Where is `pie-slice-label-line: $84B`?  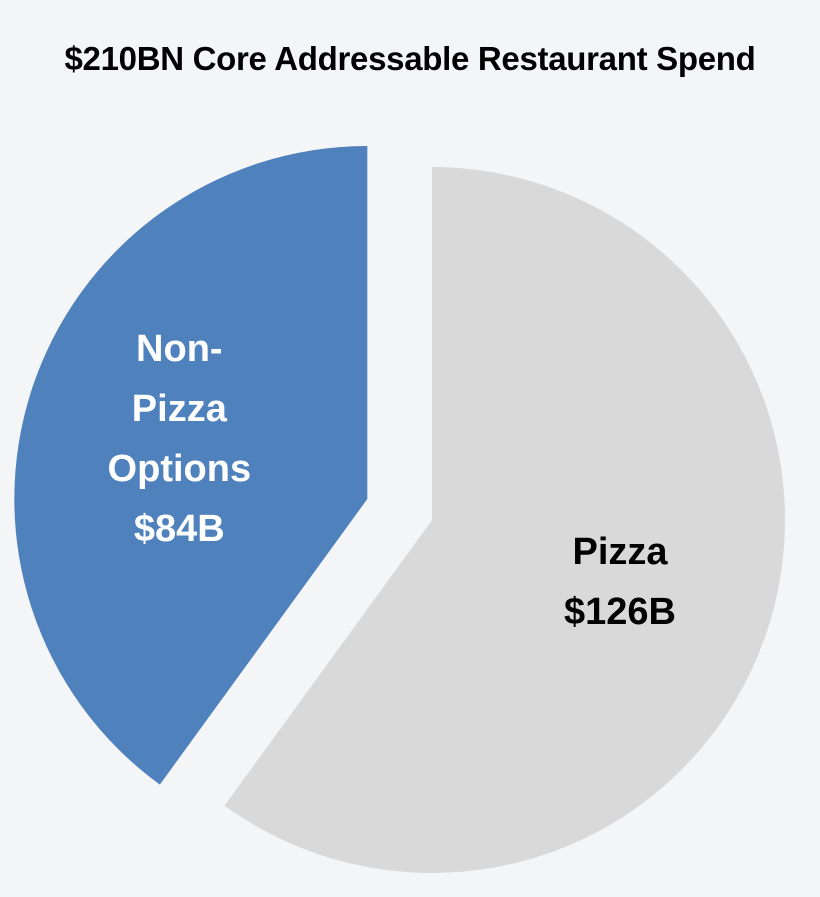
pie-slice-label-line: $84B is located at coordinates (179, 529).